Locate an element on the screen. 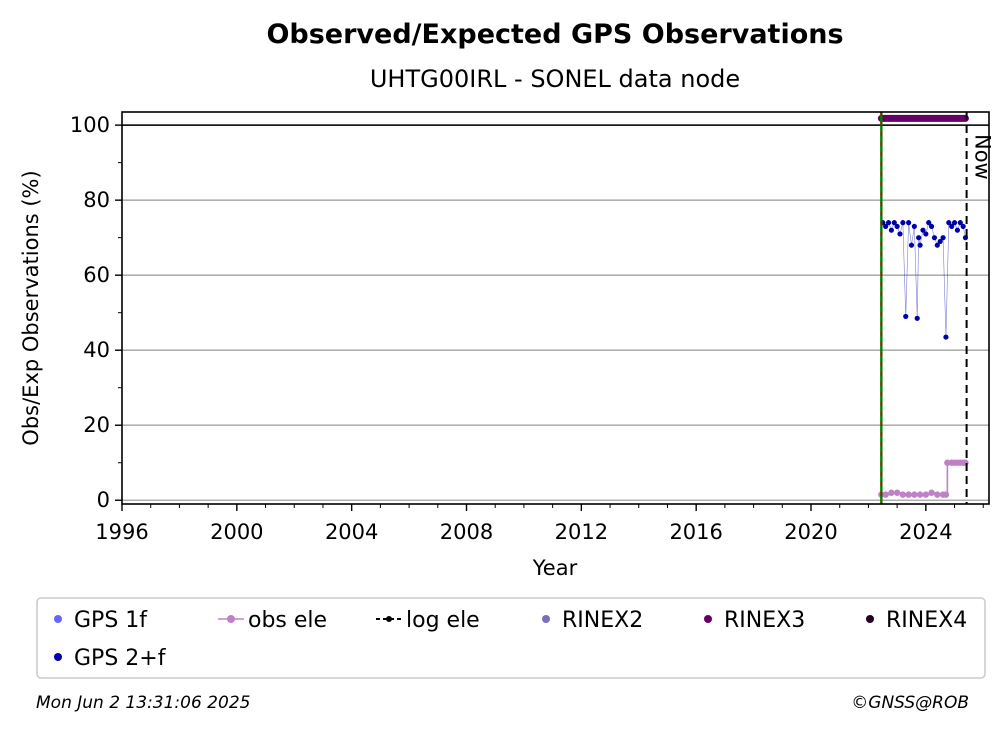  legend-item-rinex3: RINEX3 is located at coordinates (754, 620).